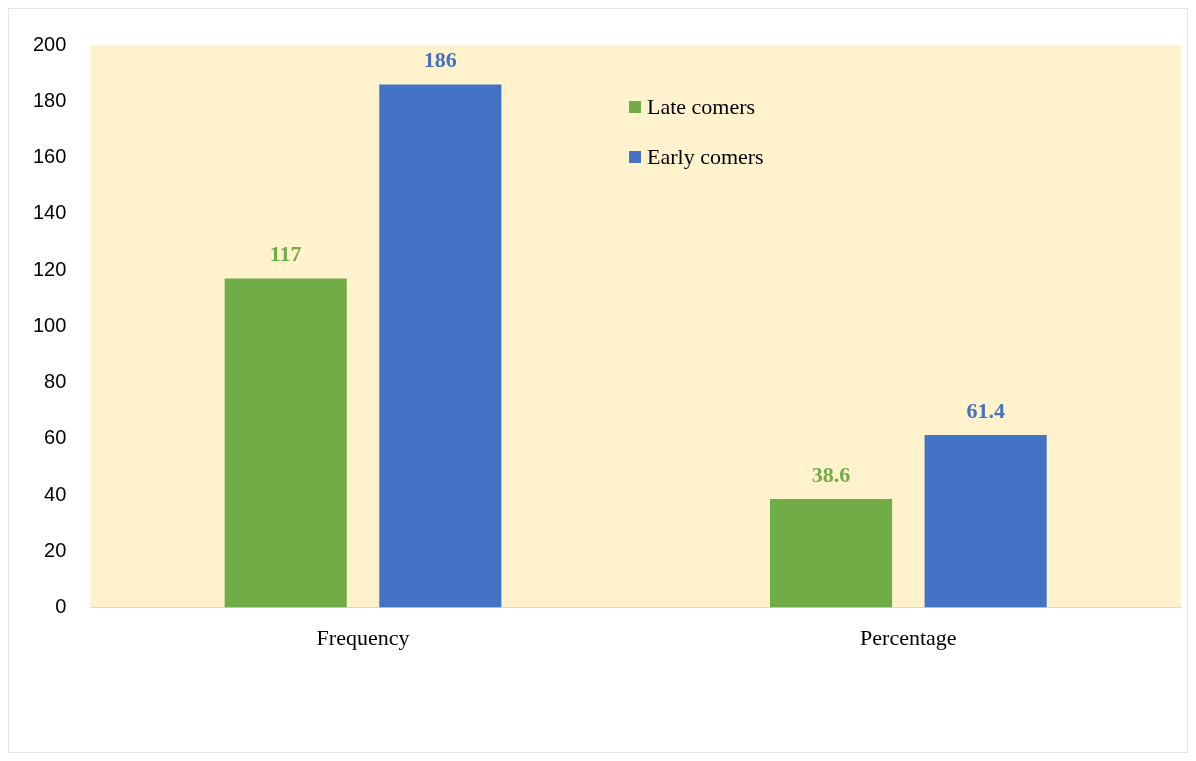 This screenshot has height=761, width=1196. What do you see at coordinates (908, 637) in the screenshot?
I see `x-tick-label: Percentage` at bounding box center [908, 637].